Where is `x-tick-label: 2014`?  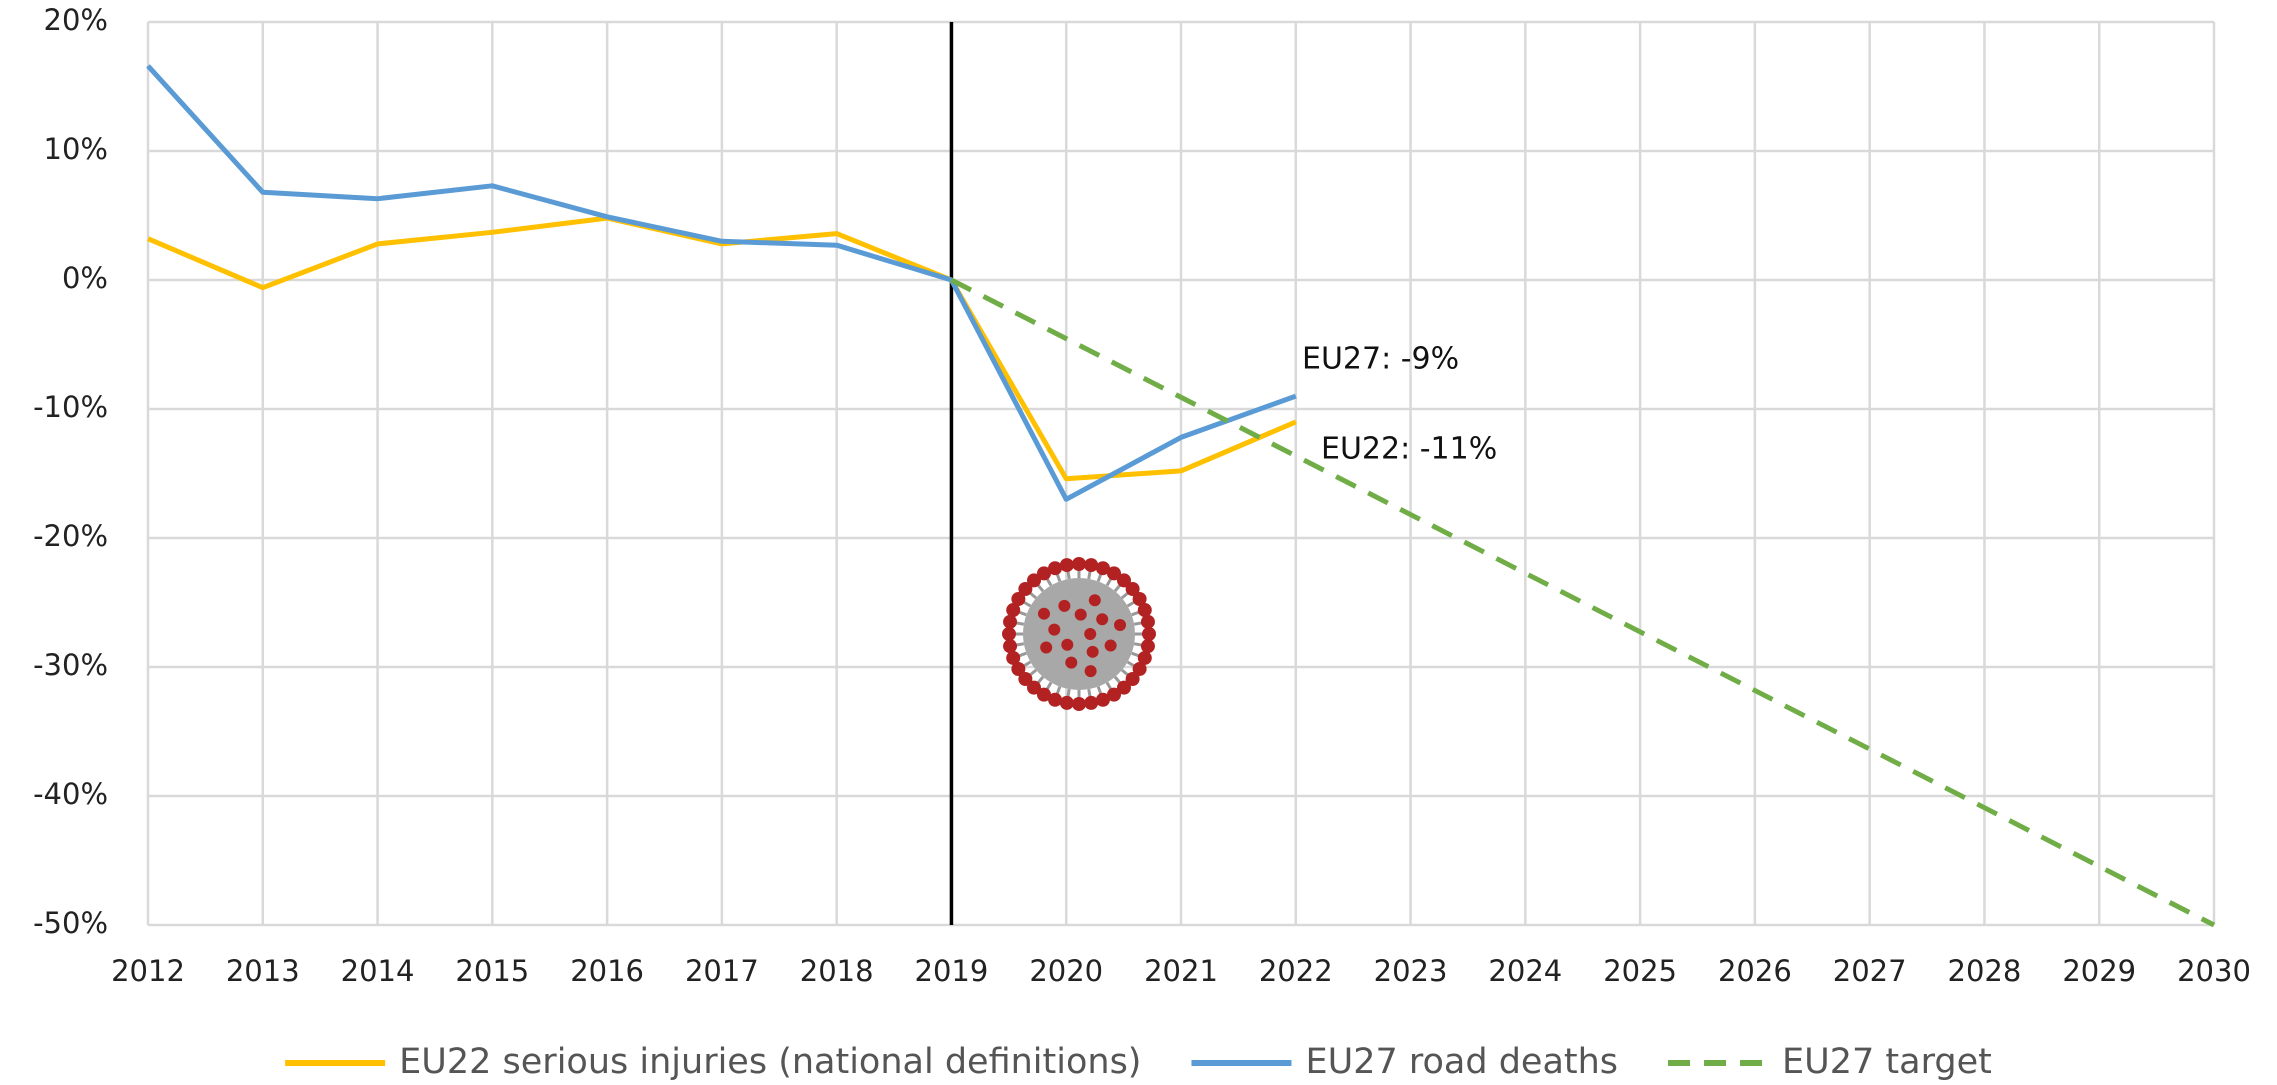
x-tick-label: 2014 is located at coordinates (378, 971).